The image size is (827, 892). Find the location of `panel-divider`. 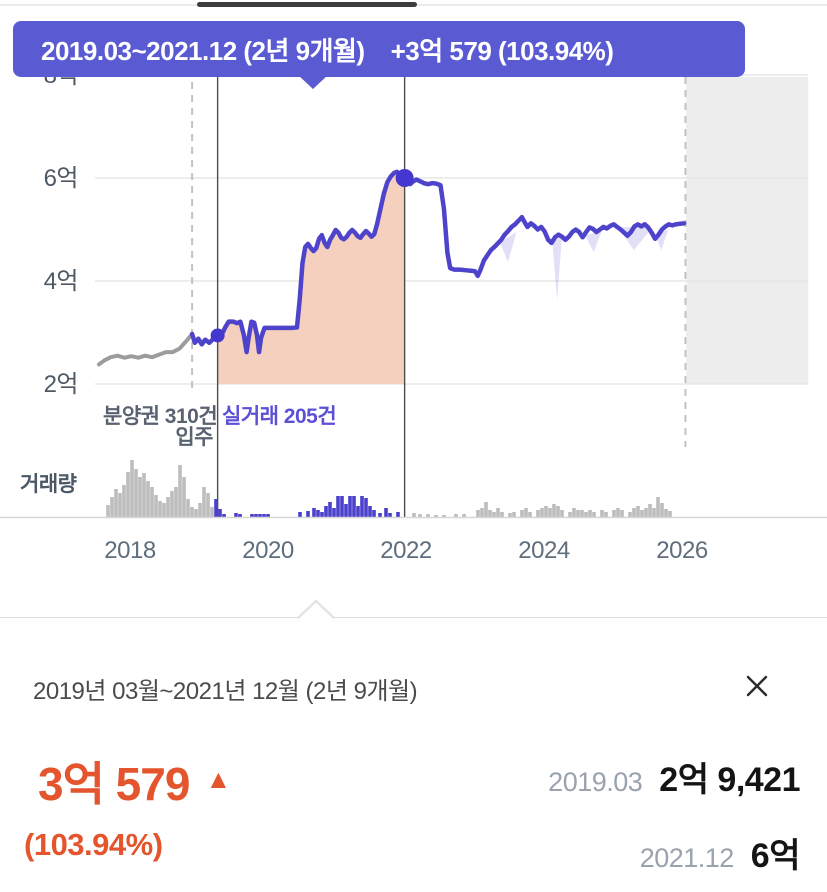

panel-divider is located at coordinates (413, 617).